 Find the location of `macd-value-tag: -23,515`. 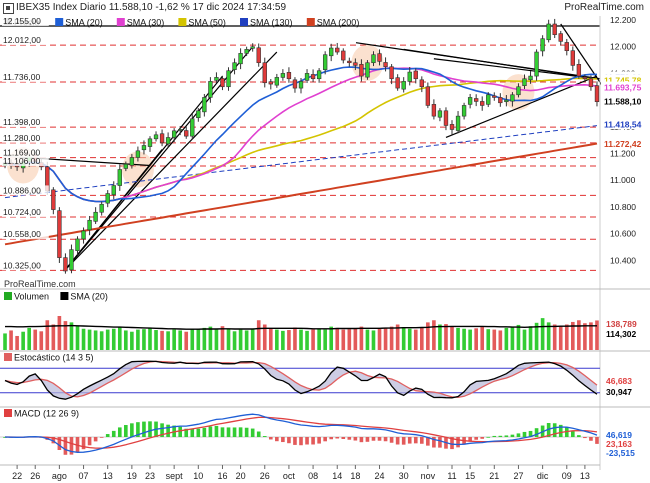

macd-value-tag: -23,515 is located at coordinates (620, 453).